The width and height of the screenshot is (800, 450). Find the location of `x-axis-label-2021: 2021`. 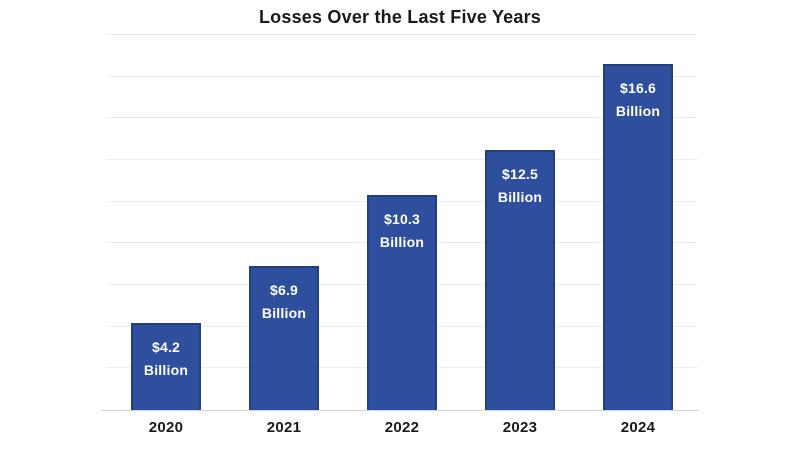

x-axis-label-2021: 2021 is located at coordinates (284, 427).